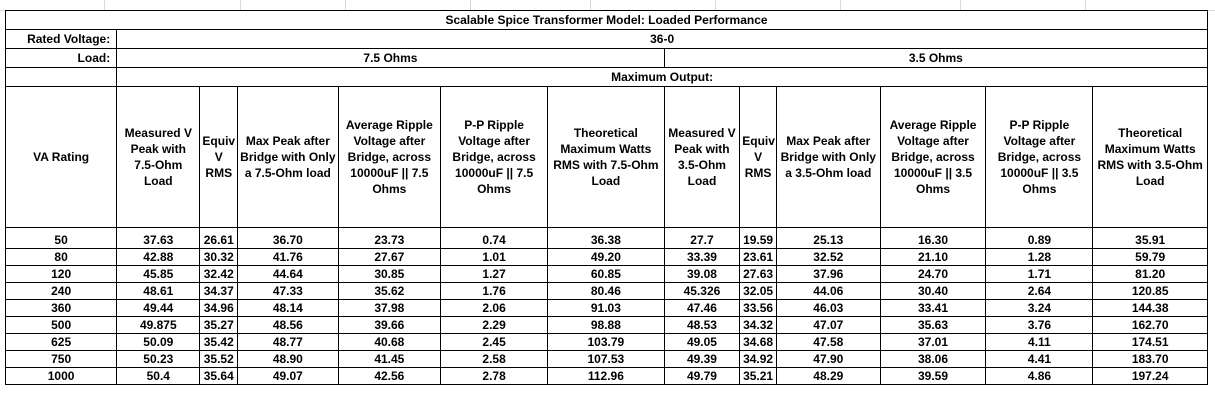  What do you see at coordinates (606, 359) in the screenshot?
I see `table-cell: 107.53` at bounding box center [606, 359].